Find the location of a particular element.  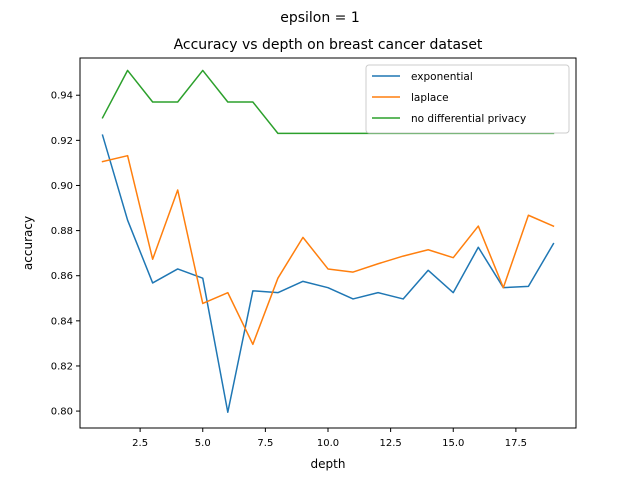

legend-box is located at coordinates (467, 99).